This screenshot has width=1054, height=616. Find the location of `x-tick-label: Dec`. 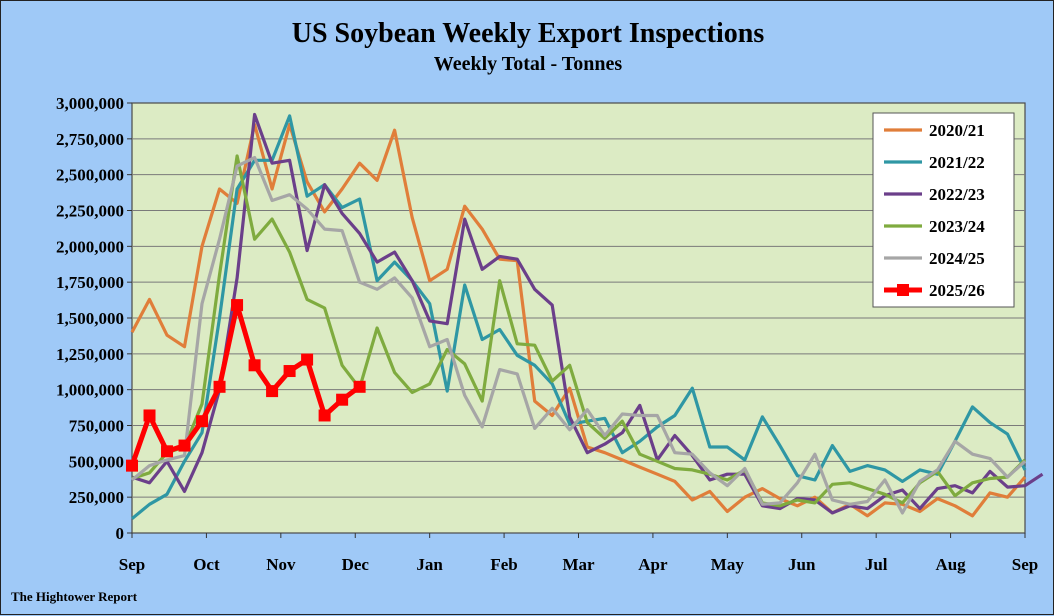

x-tick-label: Dec is located at coordinates (356, 564).